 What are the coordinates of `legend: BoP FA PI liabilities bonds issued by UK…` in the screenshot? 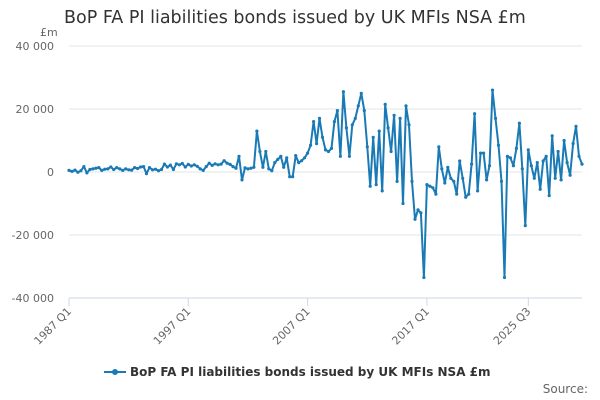 It's located at (297, 372).